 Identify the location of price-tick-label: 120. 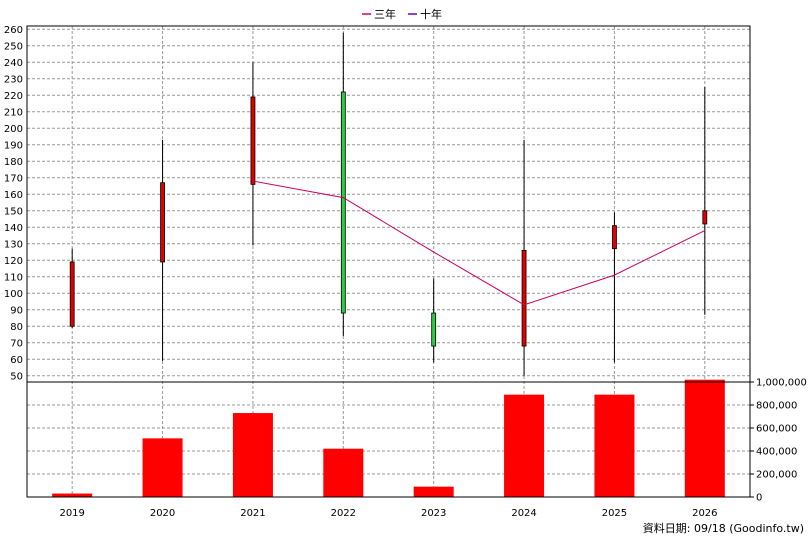
(13, 261).